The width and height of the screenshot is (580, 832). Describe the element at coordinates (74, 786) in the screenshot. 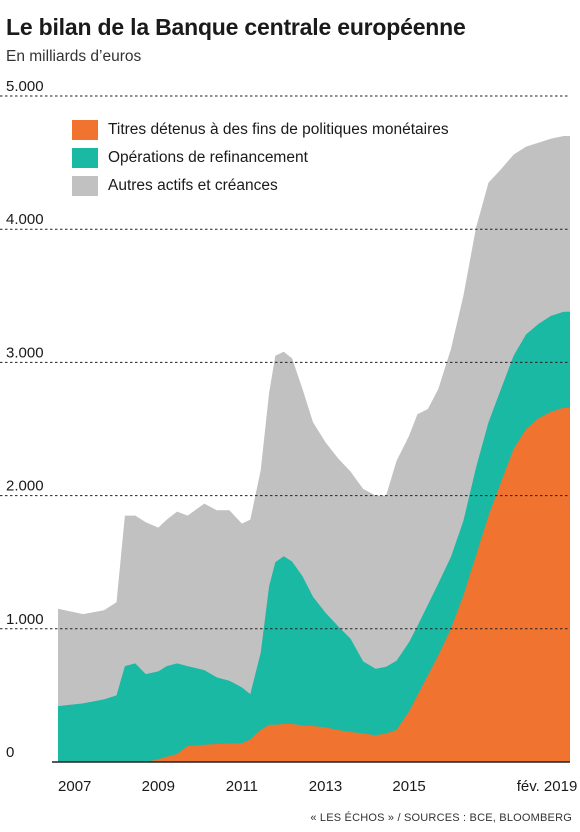

I see `x-tick-label: 2007` at that location.